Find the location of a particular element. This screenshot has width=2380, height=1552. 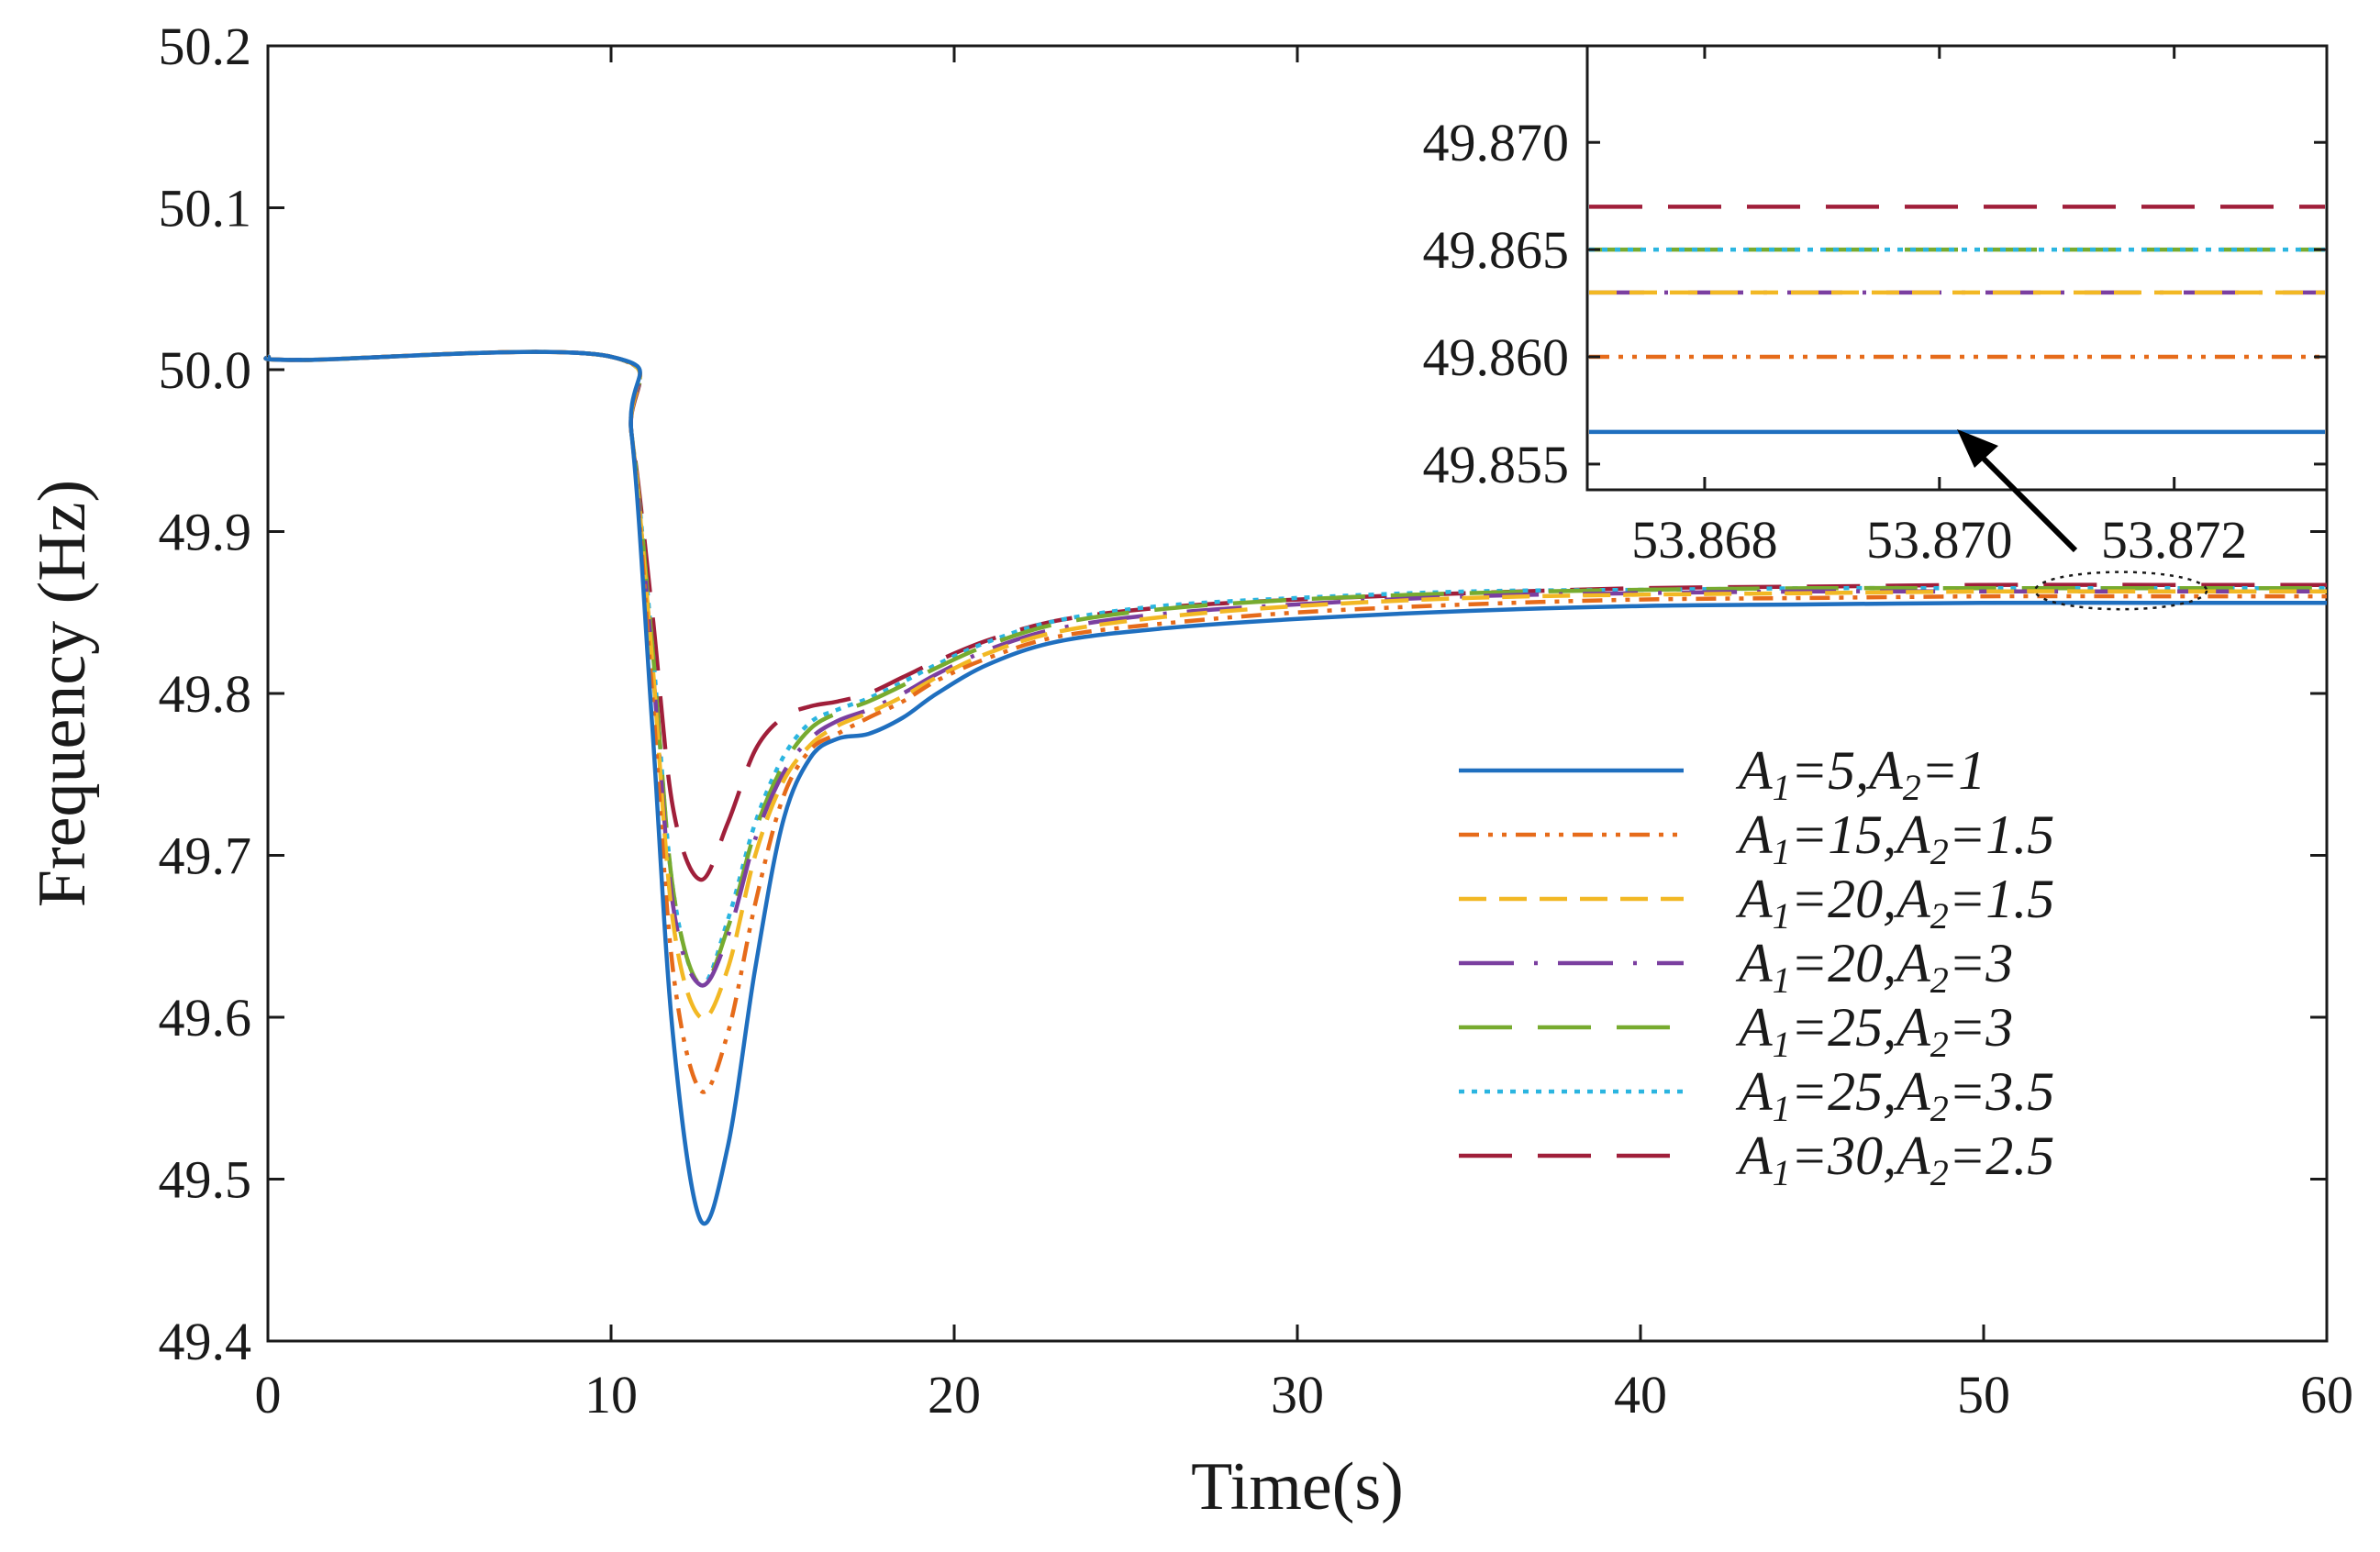

y-tick-label: 49.7 is located at coordinates (205, 856).